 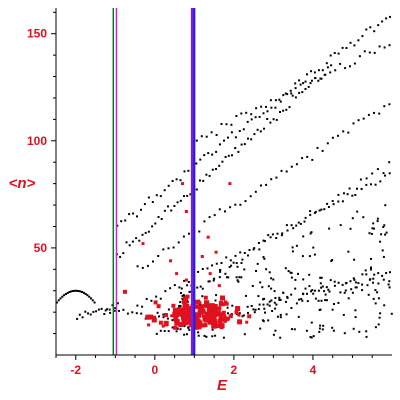 I want to click on y-axis-title: <n>, so click(x=22, y=183).